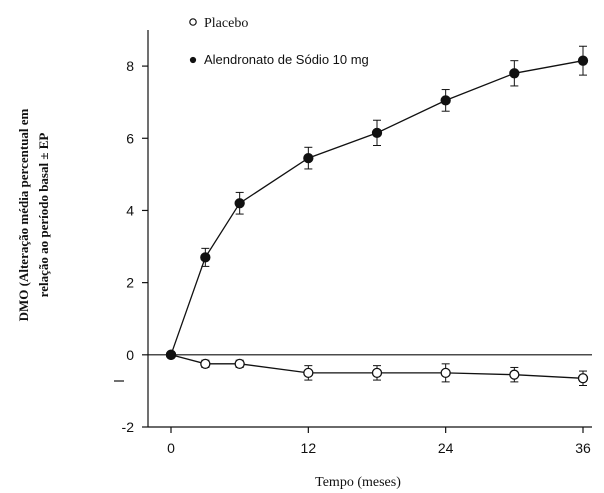  Describe the element at coordinates (286, 59) in the screenshot. I see `legend-label-alendronato: Alendronato de Sódio 10 mg` at that location.